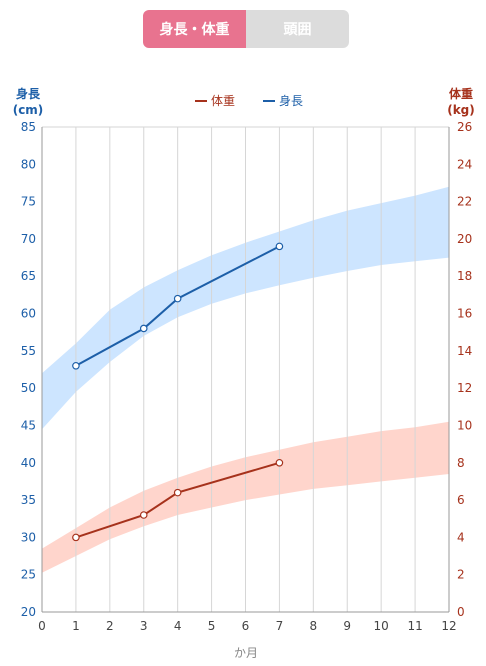  What do you see at coordinates (297, 29) in the screenshot?
I see `tab-head-circumference: 頭囲` at bounding box center [297, 29].